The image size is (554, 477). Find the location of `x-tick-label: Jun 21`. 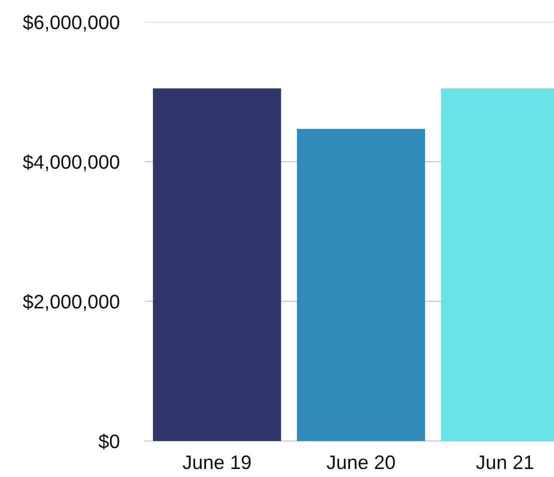

x-tick-label: Jun 21 is located at coordinates (505, 462).